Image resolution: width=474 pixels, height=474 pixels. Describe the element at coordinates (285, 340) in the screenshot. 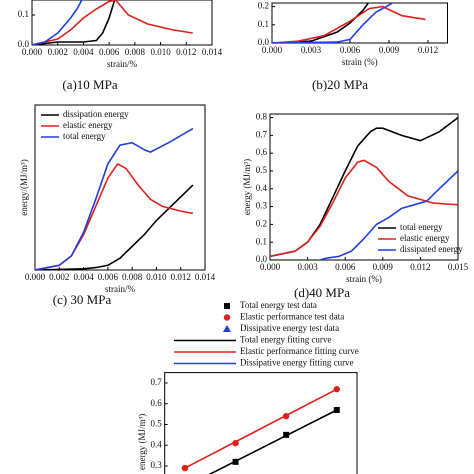

I see `legend-label: Total energy fitting curve` at that location.